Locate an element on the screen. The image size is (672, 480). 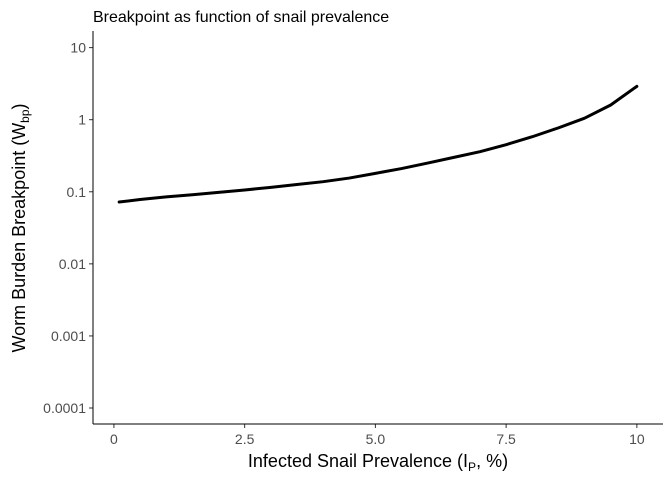
y-axis-title: Worm Burden Breakpoint (Wbp) is located at coordinates (20, 227).